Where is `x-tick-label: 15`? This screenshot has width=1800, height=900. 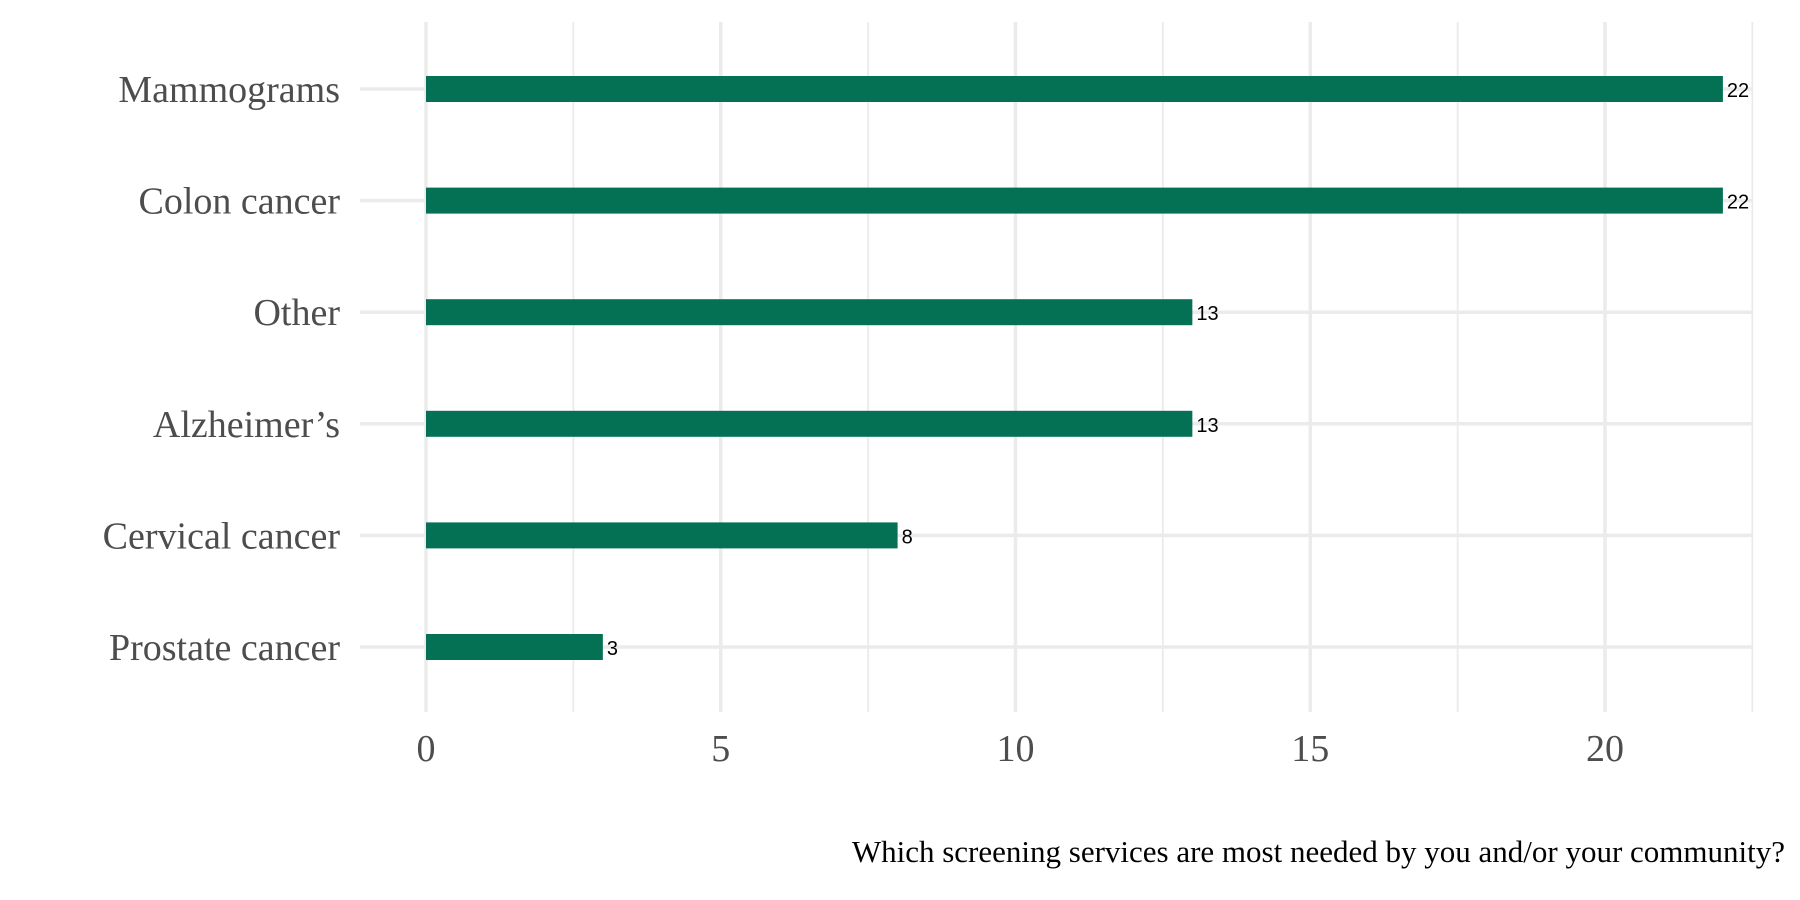
x-tick-label: 15 is located at coordinates (1310, 749).